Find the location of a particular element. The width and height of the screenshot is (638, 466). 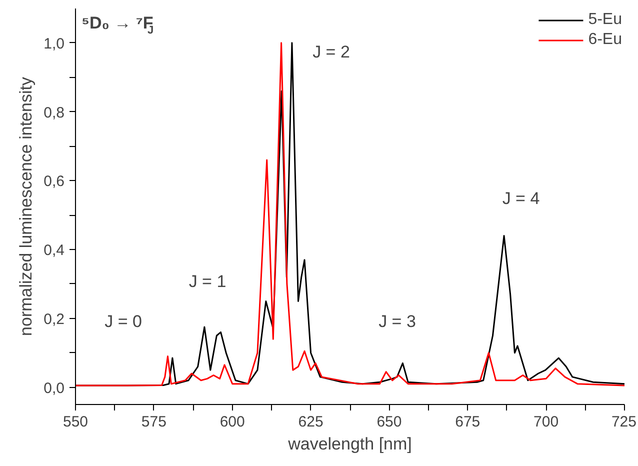

legend-label: 6-Eu is located at coordinates (605, 40).